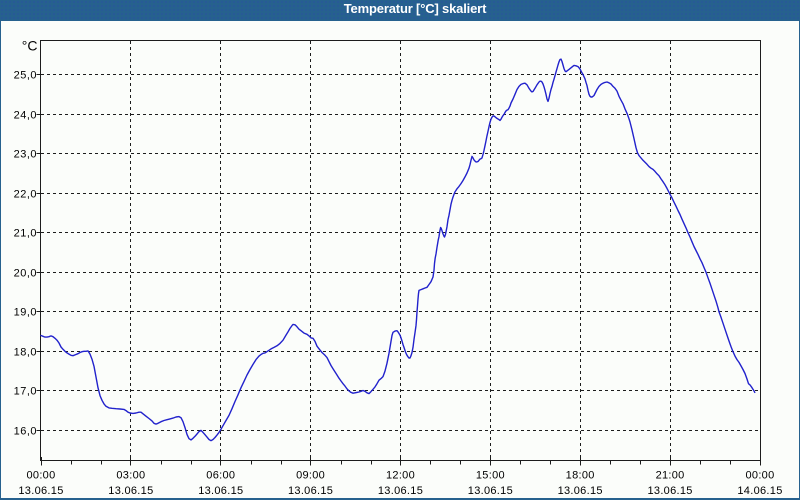 The width and height of the screenshot is (800, 500). I want to click on svg-text: 16,0, so click(25, 432).